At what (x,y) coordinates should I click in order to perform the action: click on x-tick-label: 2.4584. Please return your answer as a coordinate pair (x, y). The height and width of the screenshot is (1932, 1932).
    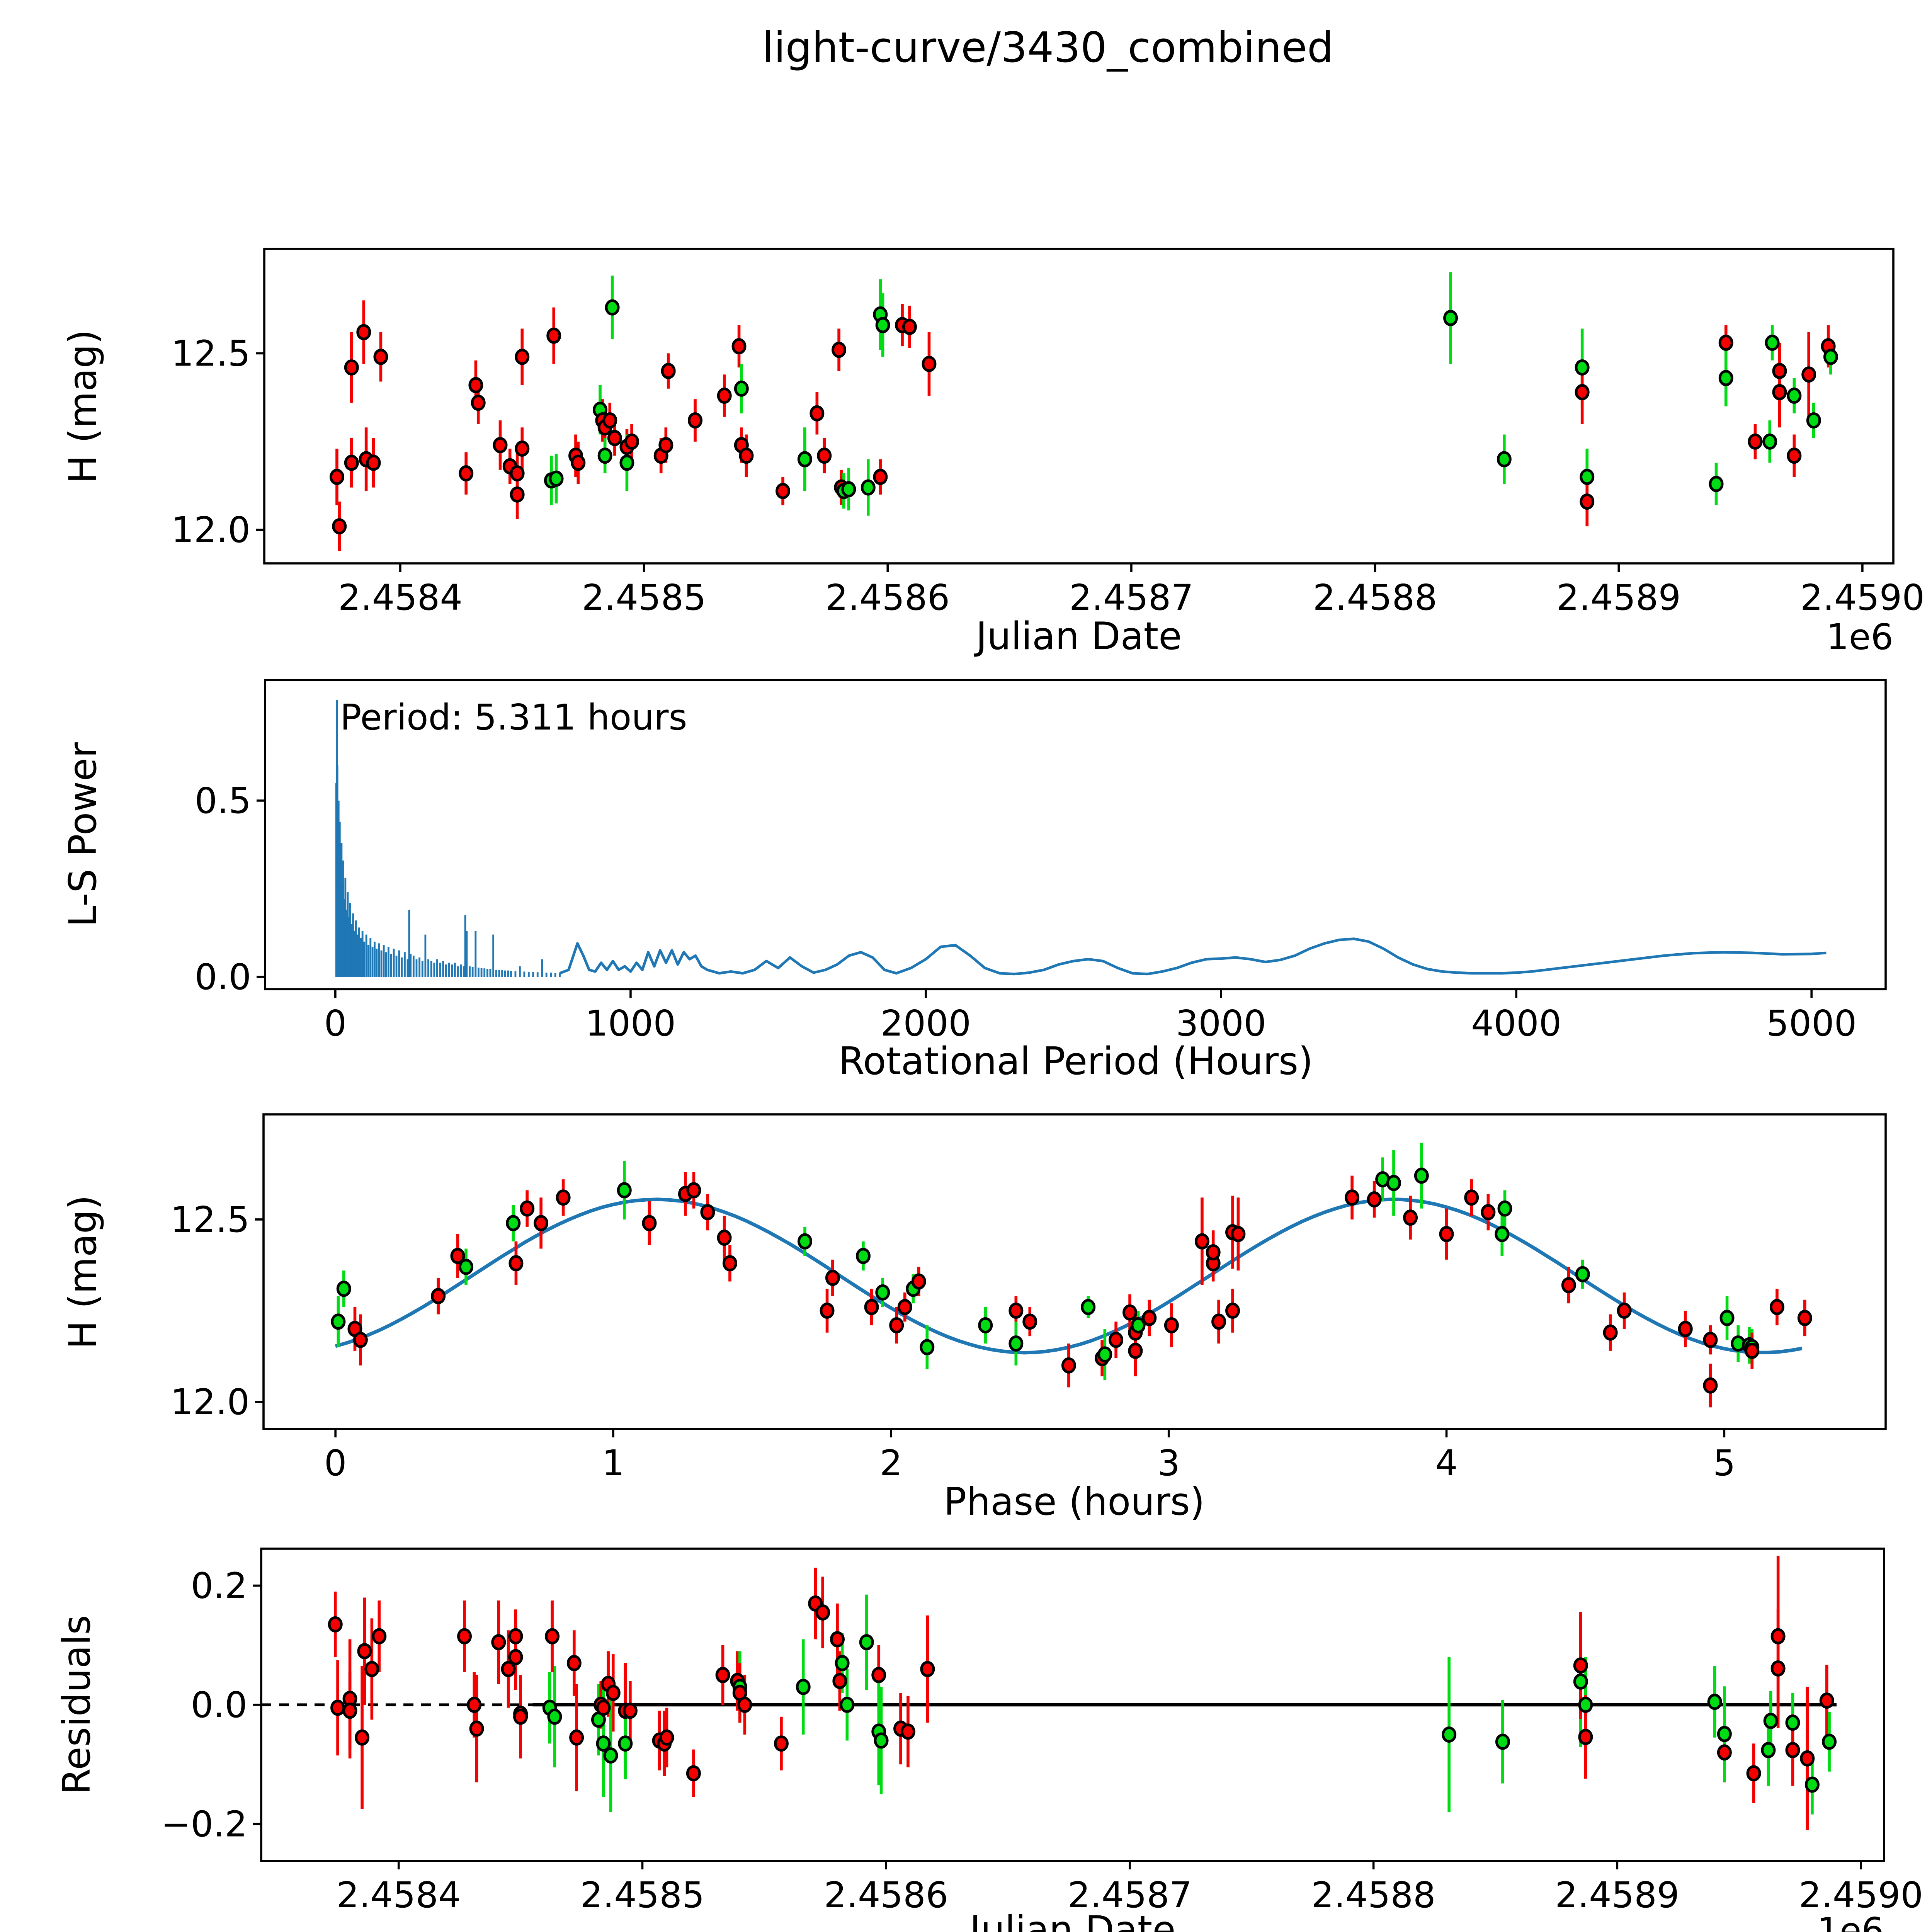
    Looking at the image, I should click on (399, 1895).